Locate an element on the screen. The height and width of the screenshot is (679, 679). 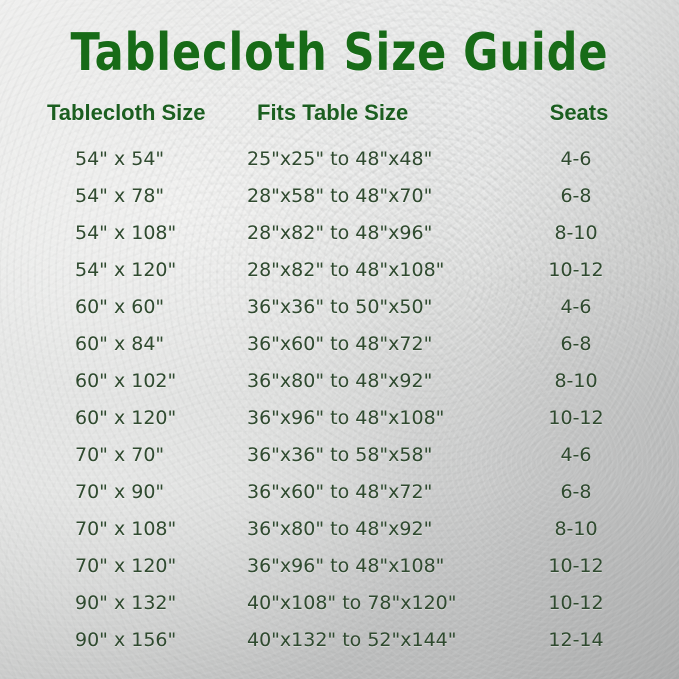
cell-tablecloth_size: 70" x 70" is located at coordinates (120, 455).